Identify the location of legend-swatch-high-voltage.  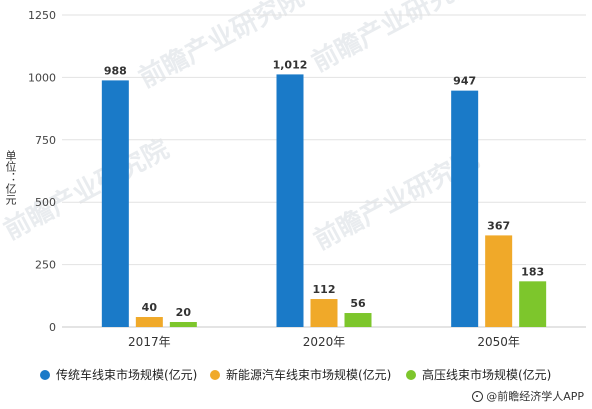
(411, 374).